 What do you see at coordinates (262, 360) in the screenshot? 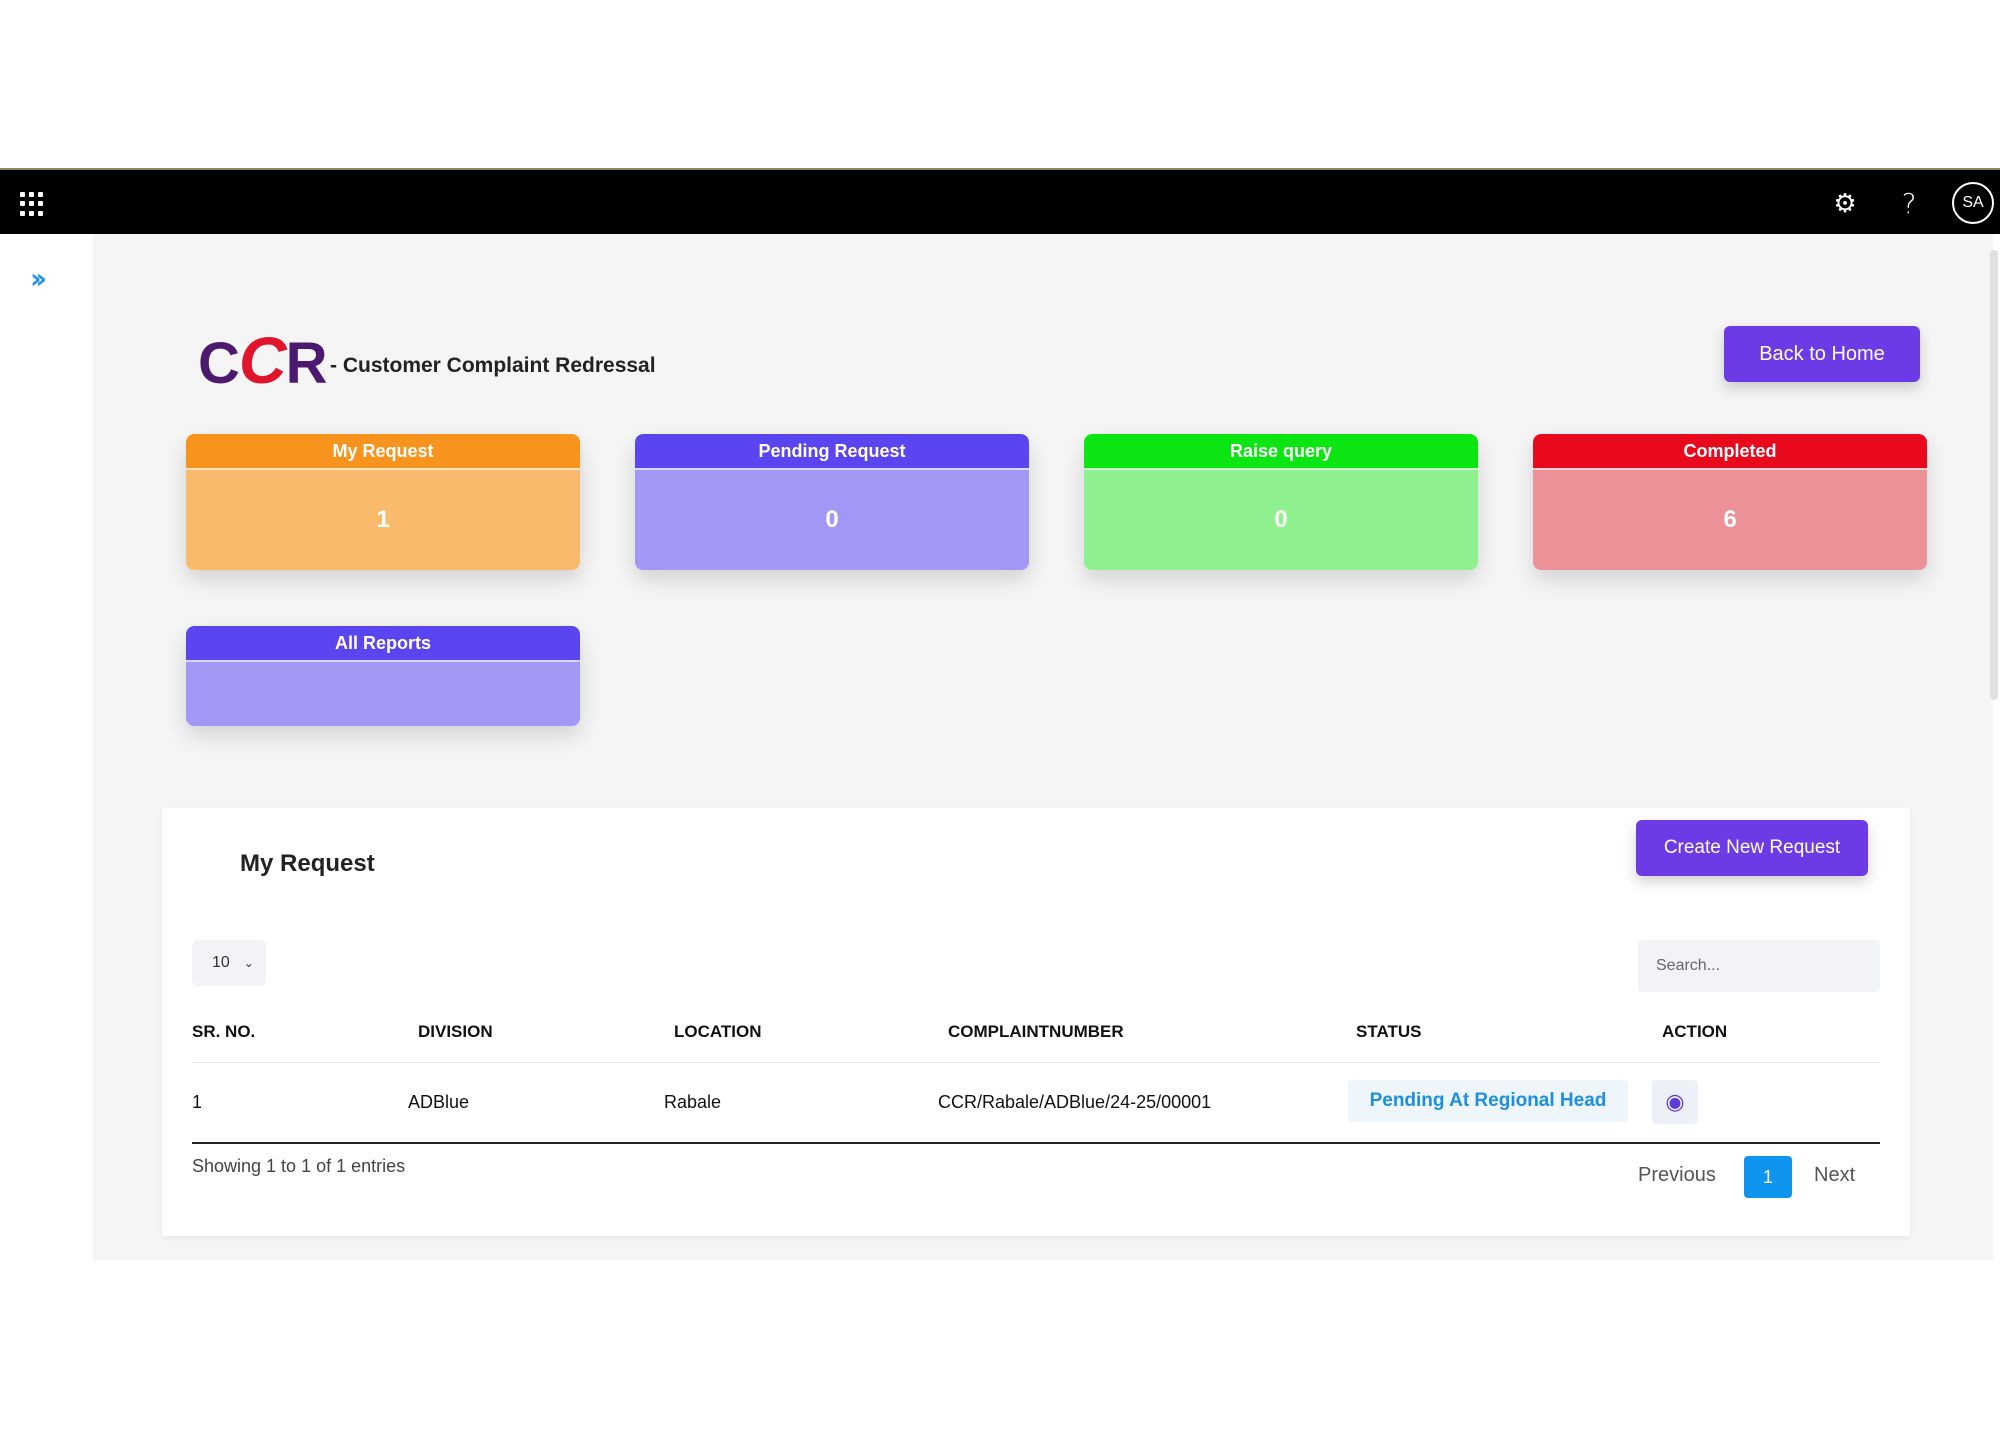
I see `ccr-logo: CCR` at bounding box center [262, 360].